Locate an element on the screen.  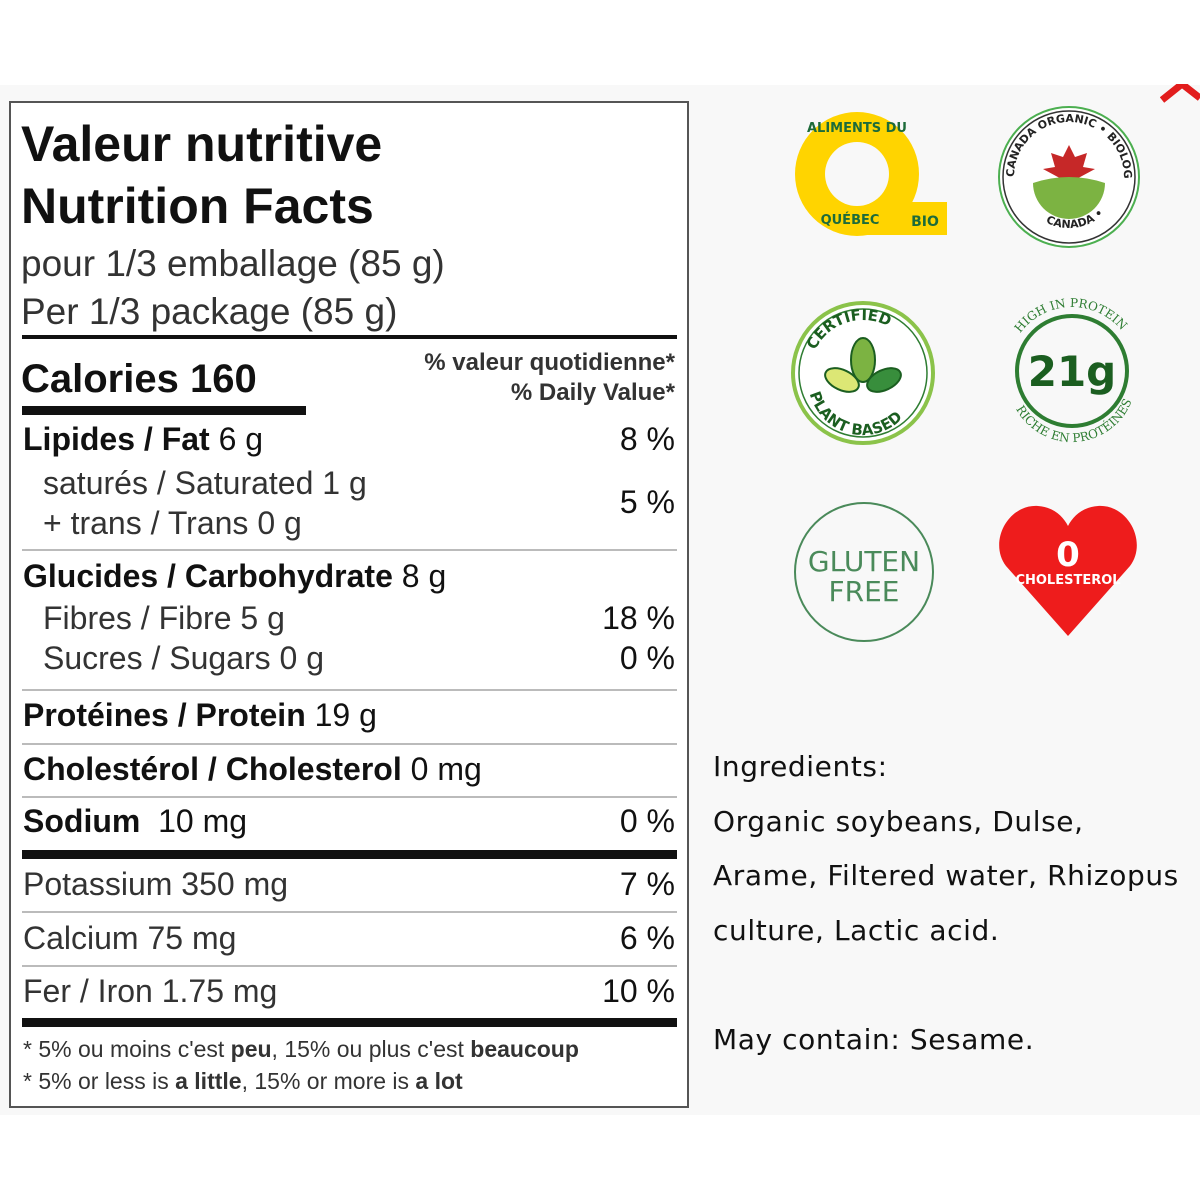
close-corner-icon is located at coordinates (1180, 94).